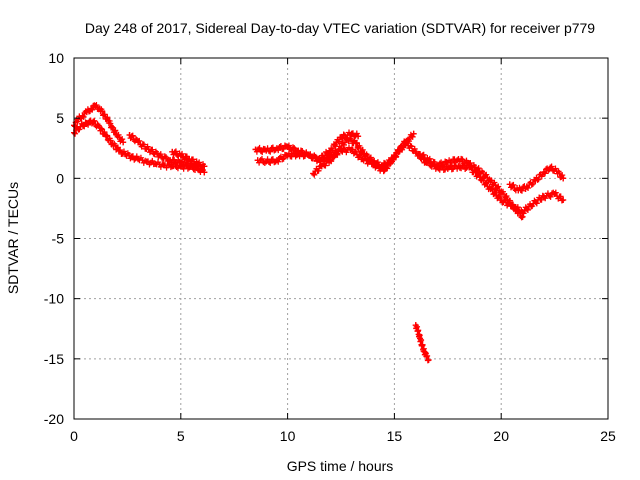 The image size is (640, 480). Describe the element at coordinates (60, 118) in the screenshot. I see `y-tick-label: 5` at that location.